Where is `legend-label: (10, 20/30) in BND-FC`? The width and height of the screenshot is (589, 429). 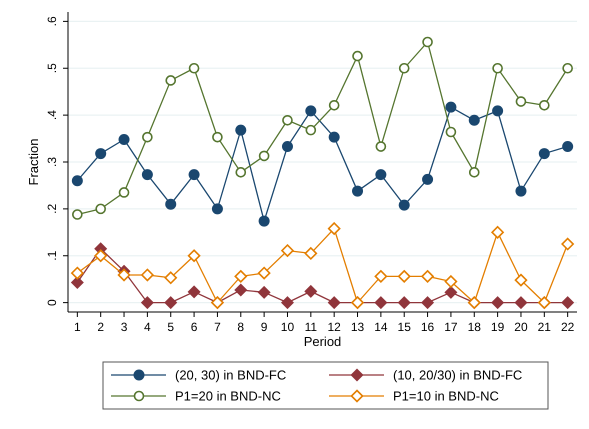
legend-label: (10, 20/30) in BND-FC is located at coordinates (457, 375).